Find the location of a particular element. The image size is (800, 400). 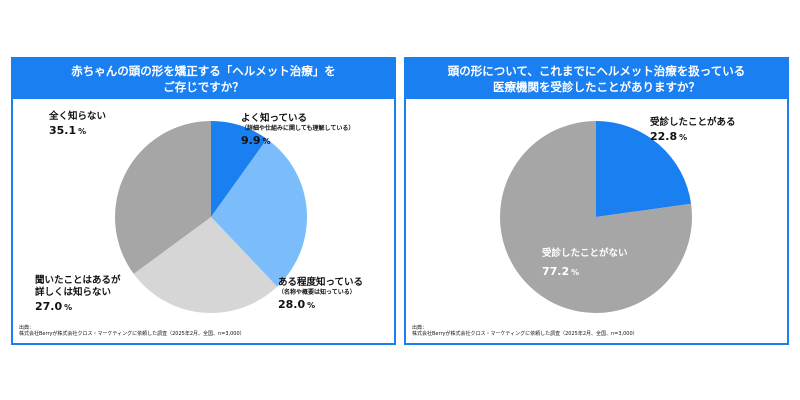

pie-chart-visited is located at coordinates (596, 217).